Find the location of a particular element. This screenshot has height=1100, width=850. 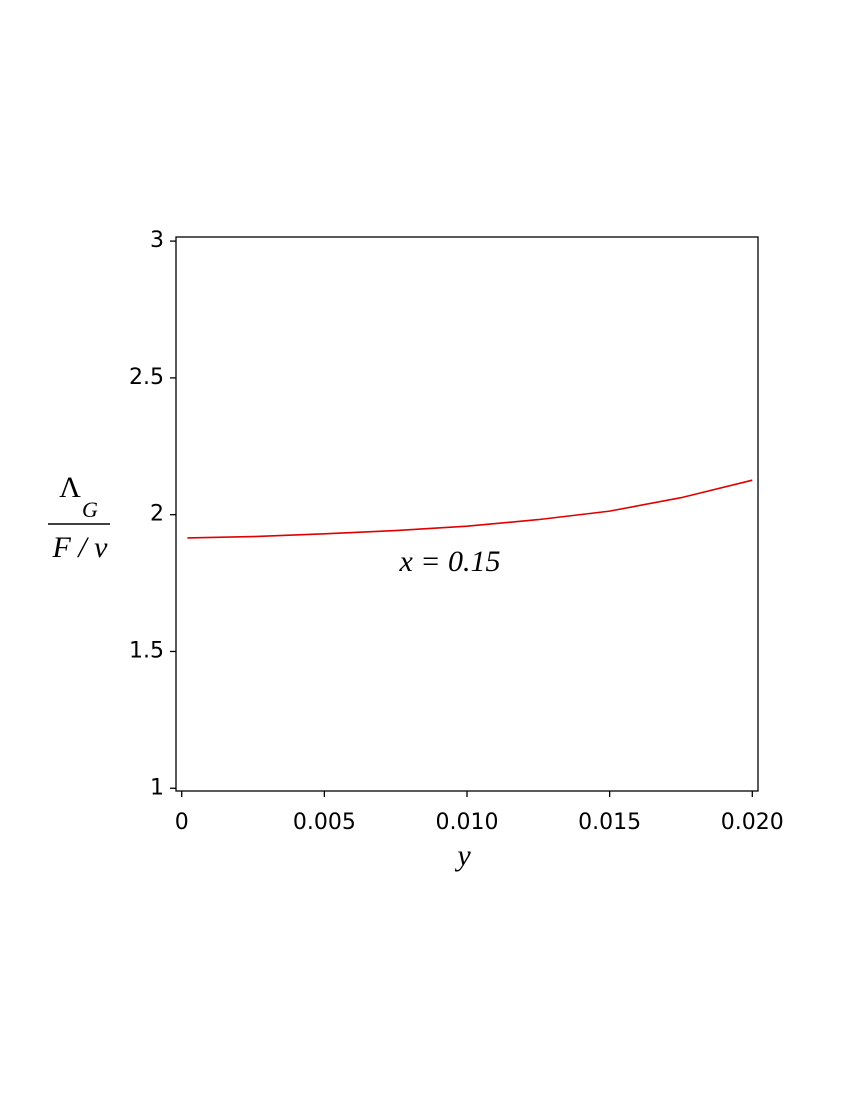

x-tick-label: 0.005 is located at coordinates (324, 822).